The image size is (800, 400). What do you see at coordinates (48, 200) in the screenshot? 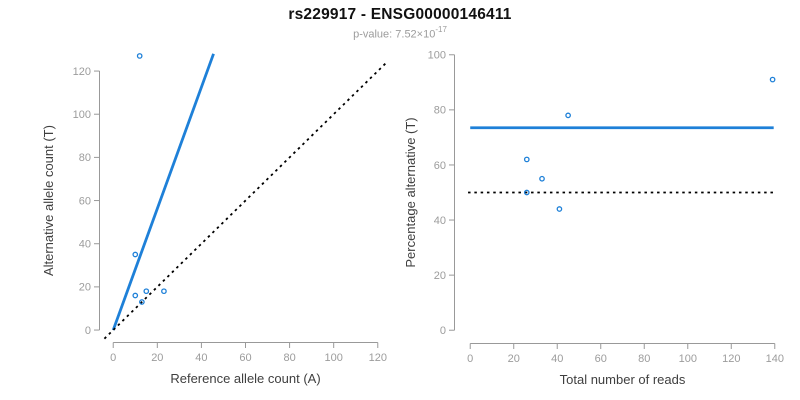
I see `y-axis-title: Alternative allele count (T)` at bounding box center [48, 200].